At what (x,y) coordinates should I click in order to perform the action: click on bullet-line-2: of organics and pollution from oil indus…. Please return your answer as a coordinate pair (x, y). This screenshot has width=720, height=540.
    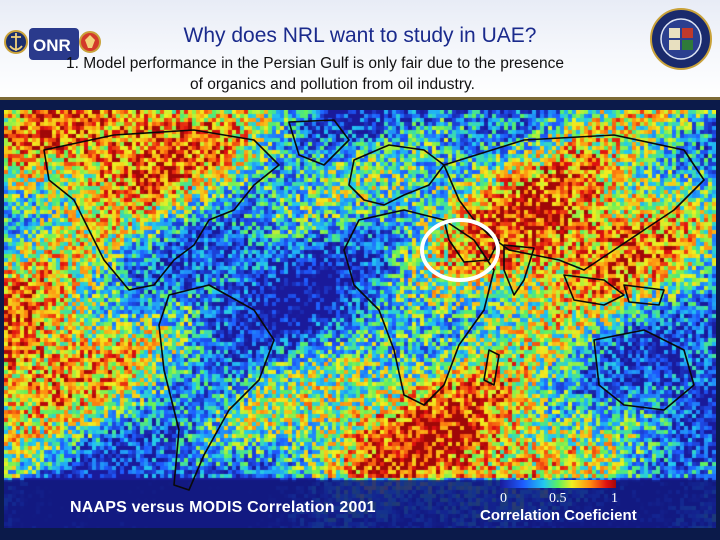
    Looking at the image, I should click on (332, 84).